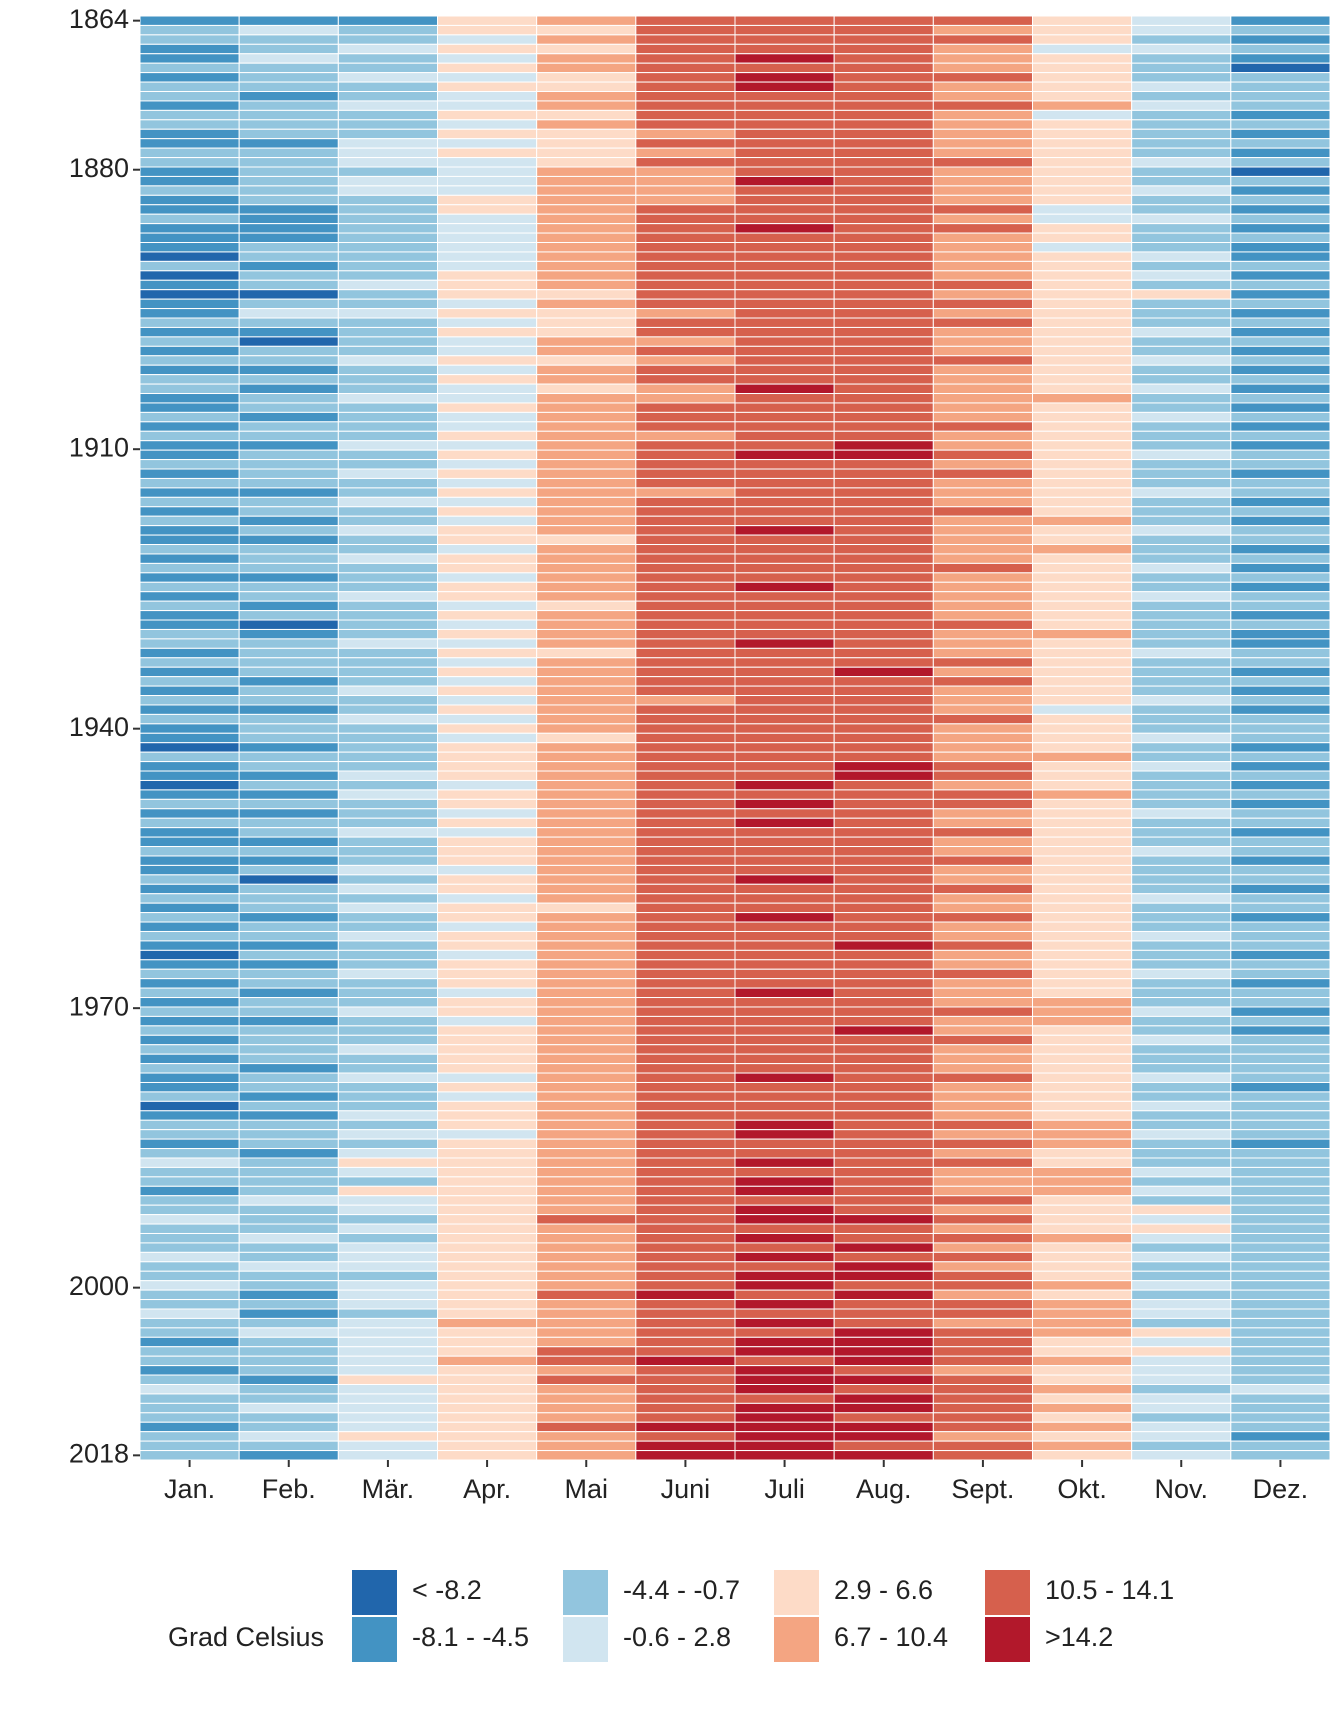  What do you see at coordinates (784, 1489) in the screenshot?
I see `x-tick-label: Juli` at bounding box center [784, 1489].